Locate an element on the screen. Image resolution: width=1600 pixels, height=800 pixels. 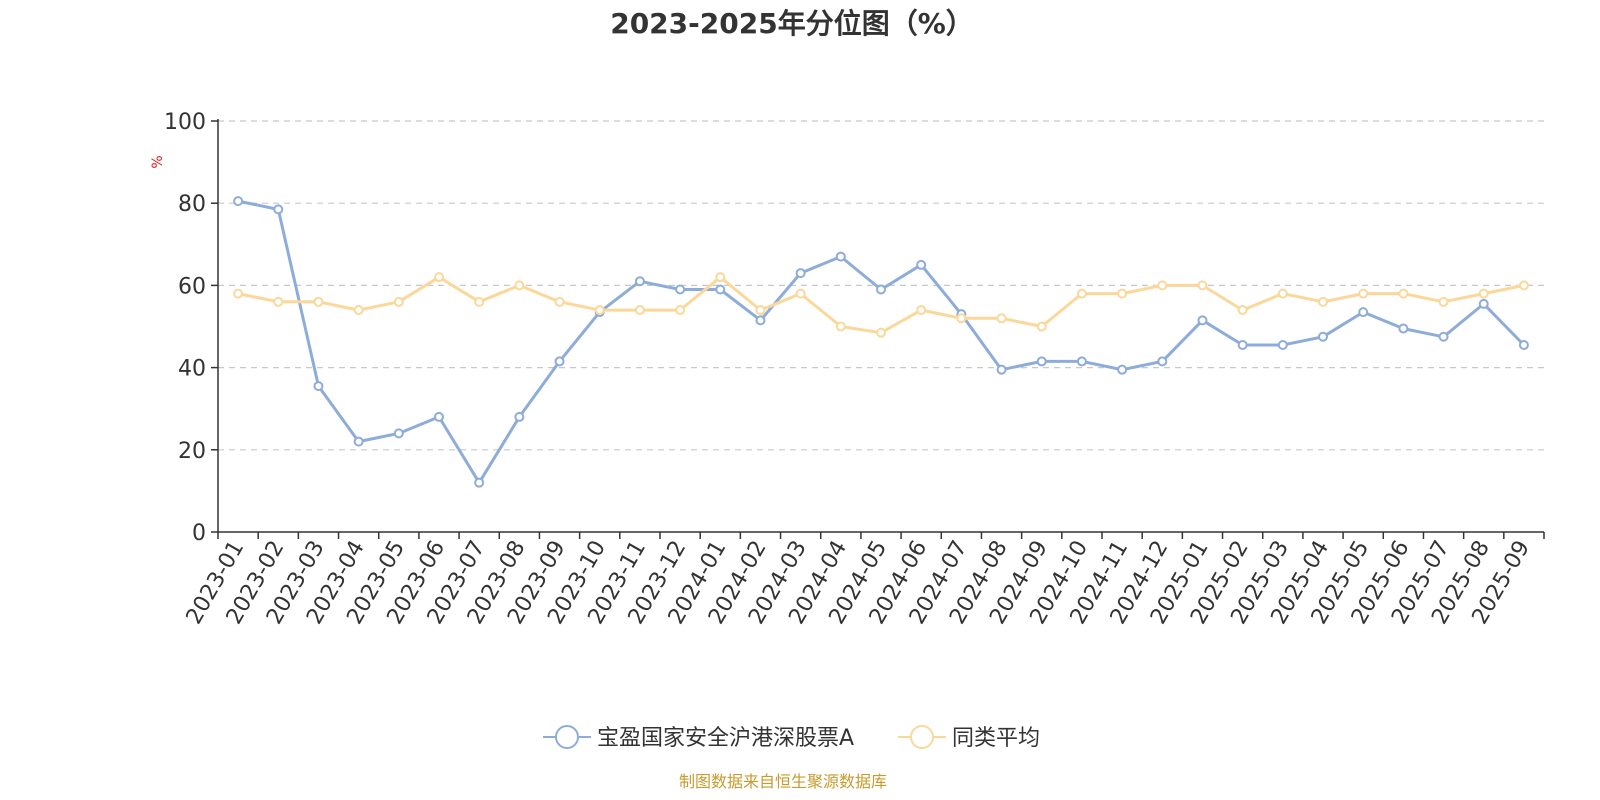
y-tick-label: 80 is located at coordinates (192, 204).